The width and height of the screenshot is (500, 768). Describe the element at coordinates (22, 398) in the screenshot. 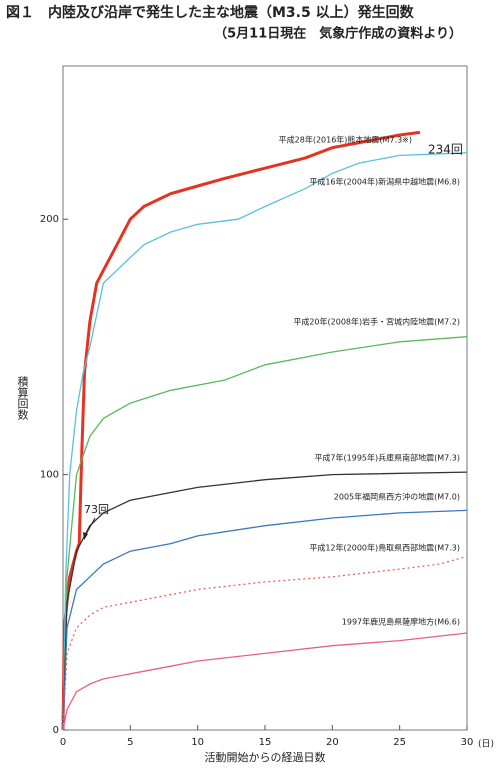

I see `y-axis-label: 積算回数` at that location.